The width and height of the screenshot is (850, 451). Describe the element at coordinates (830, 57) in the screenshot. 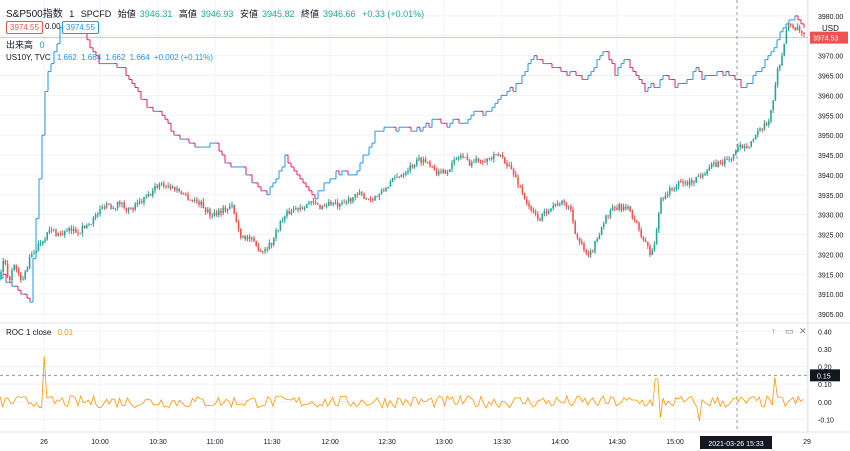

I see `y-tick-label: 3970.00` at that location.